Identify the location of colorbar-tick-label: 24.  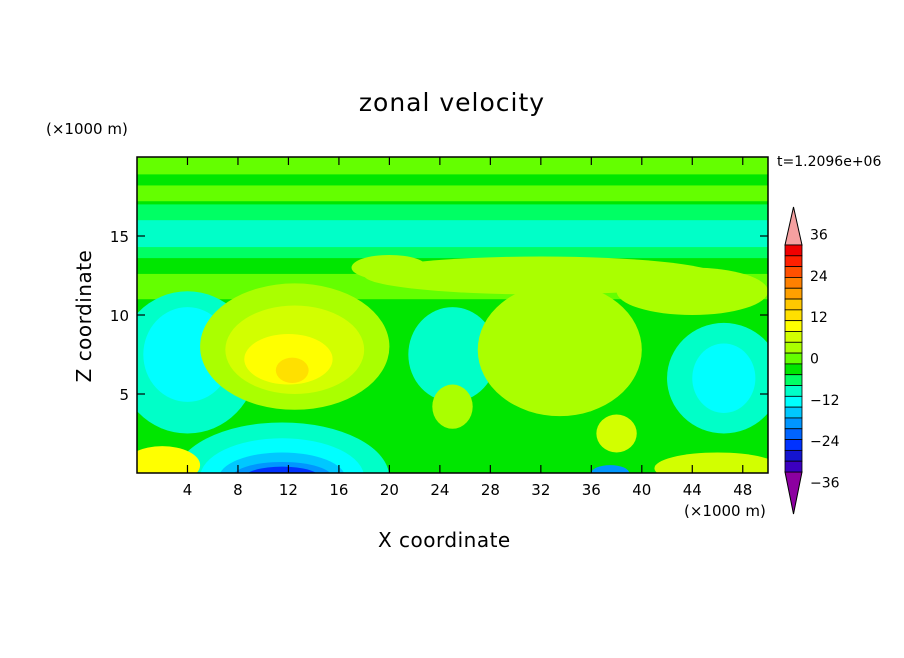
(819, 277).